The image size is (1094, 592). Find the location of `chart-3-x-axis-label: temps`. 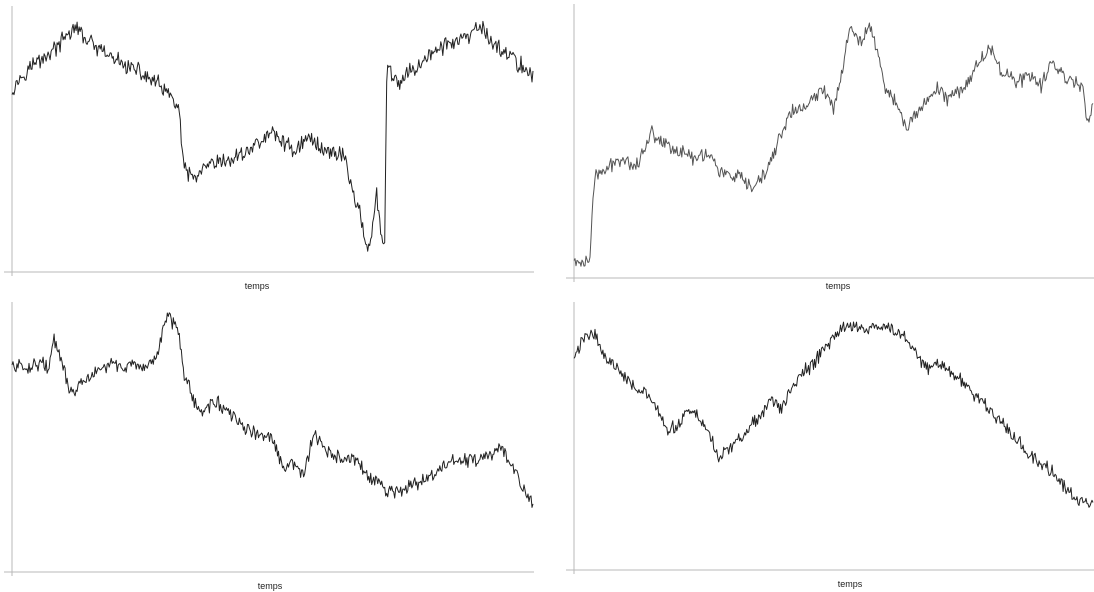

chart-3-x-axis-label: temps is located at coordinates (270, 586).